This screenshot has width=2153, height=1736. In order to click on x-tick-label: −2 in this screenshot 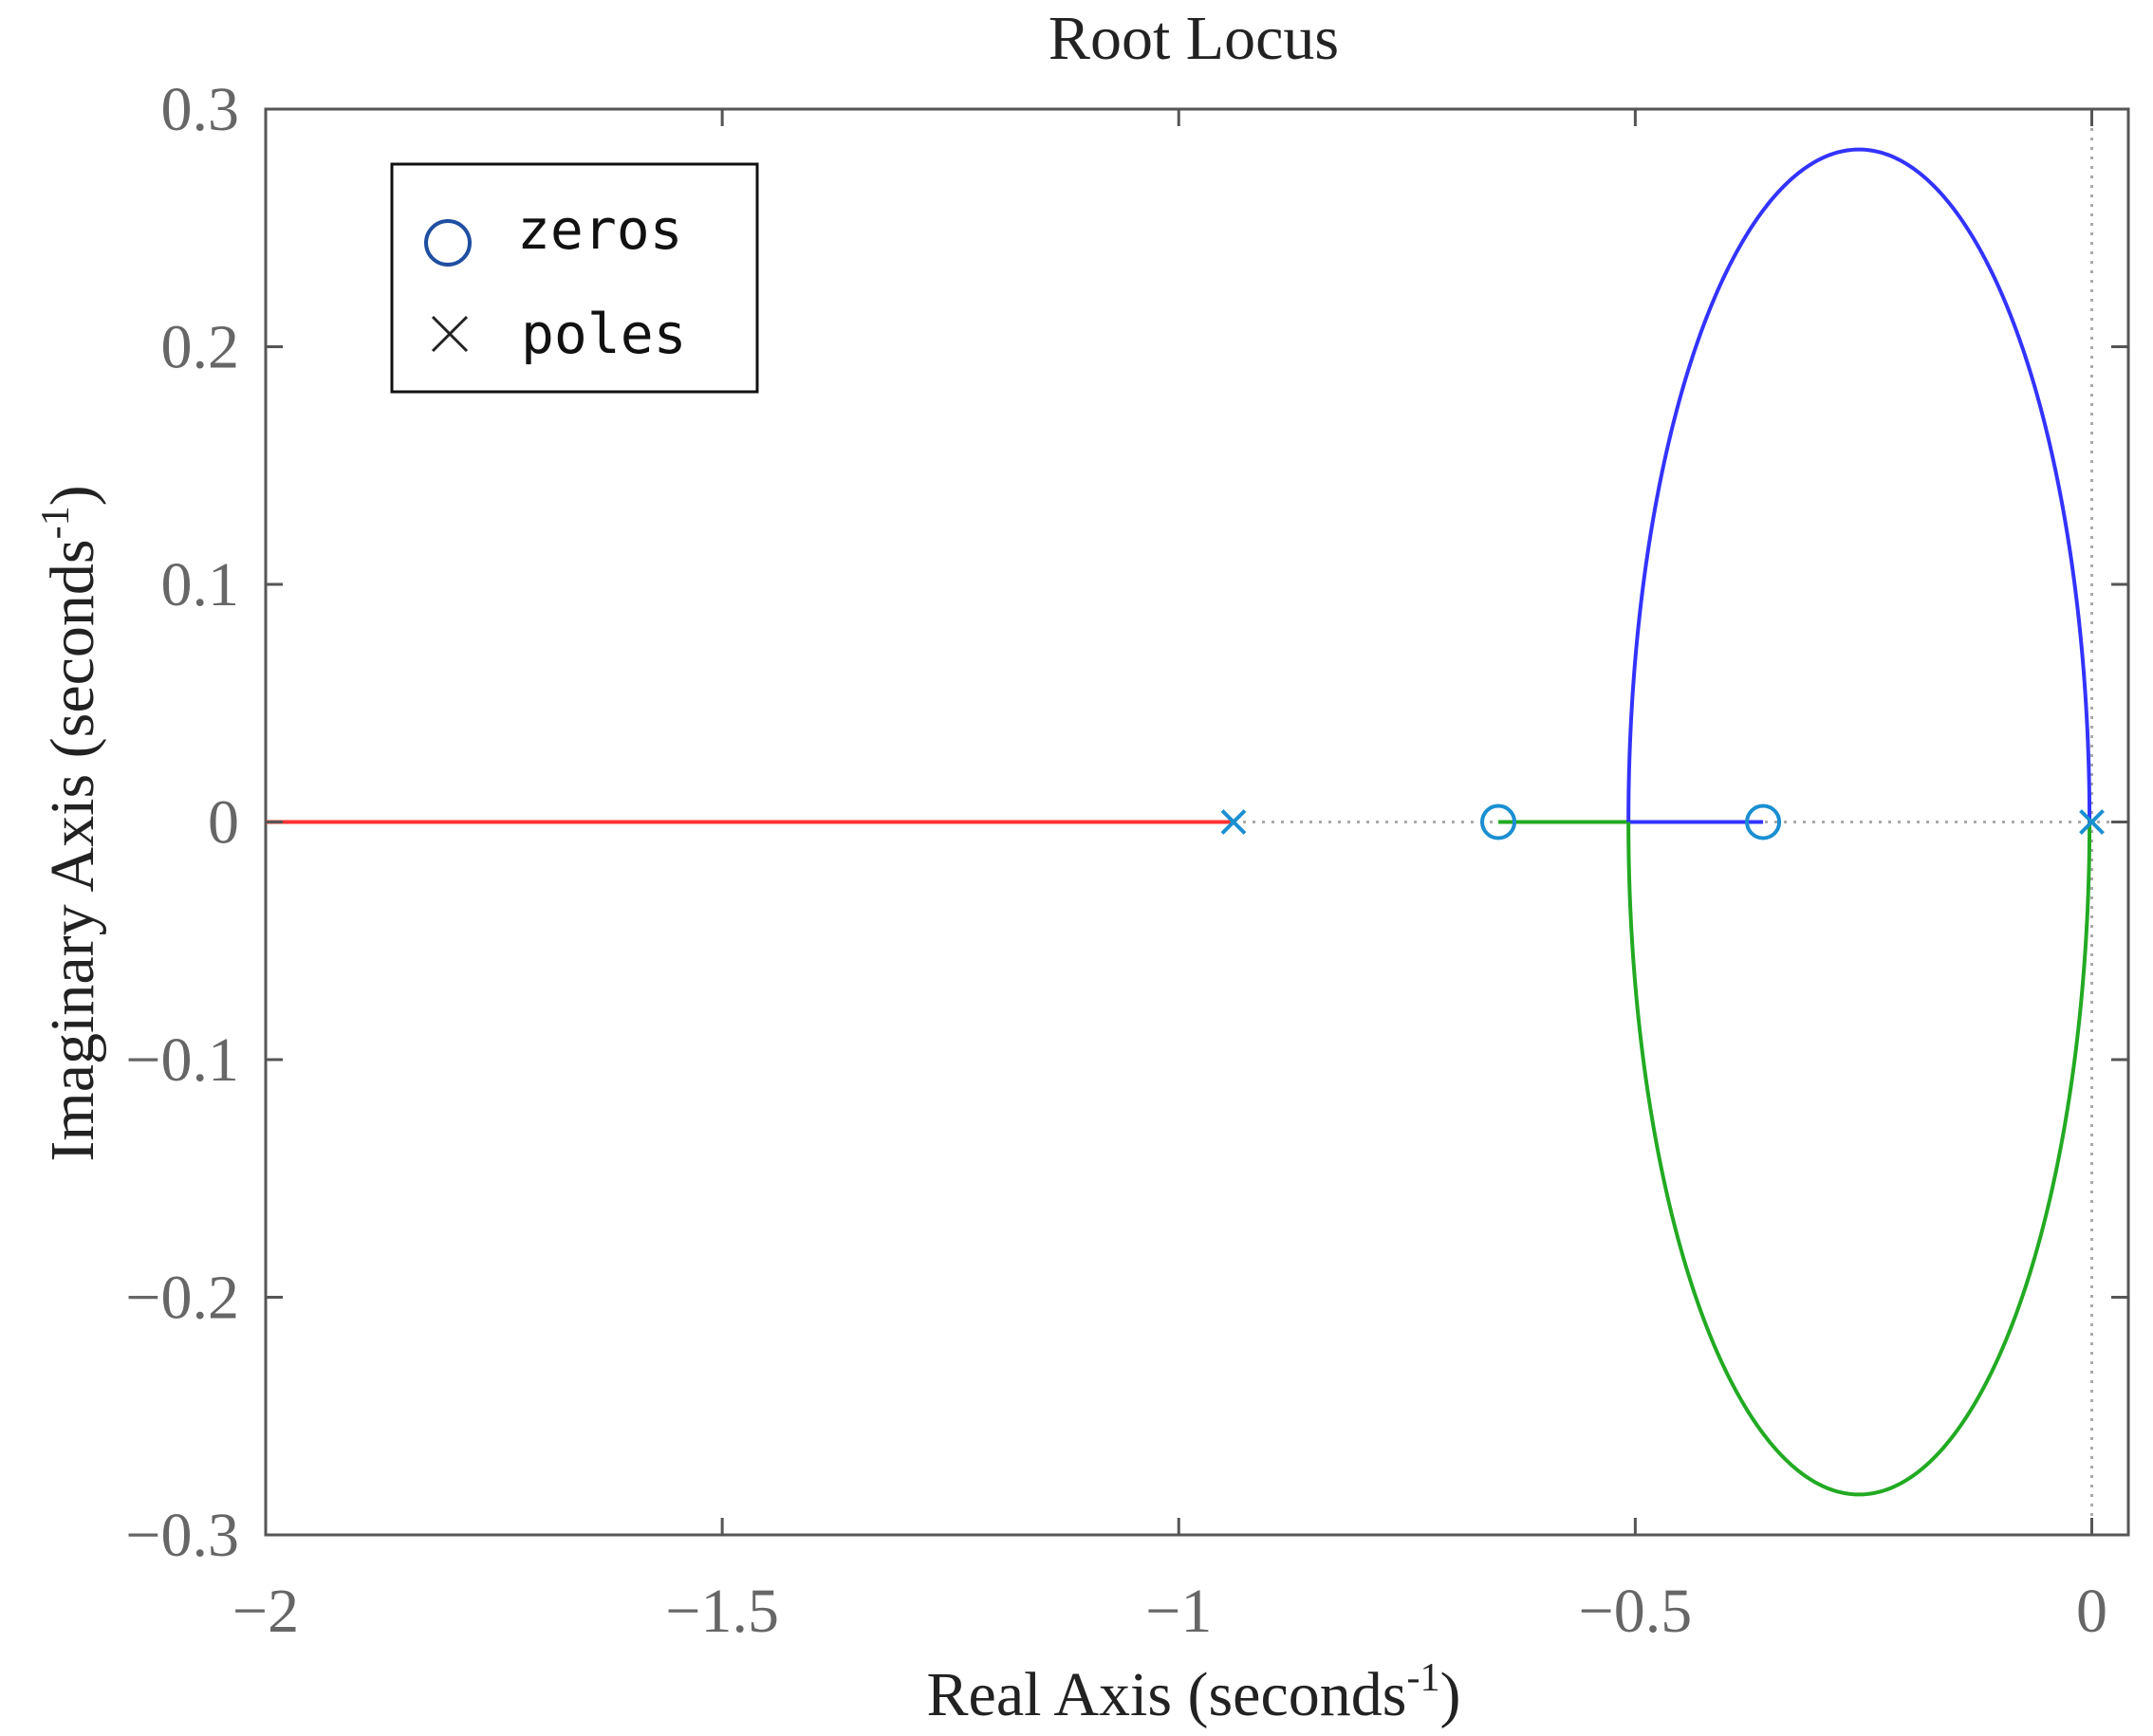, I will do `click(265, 1612)`.